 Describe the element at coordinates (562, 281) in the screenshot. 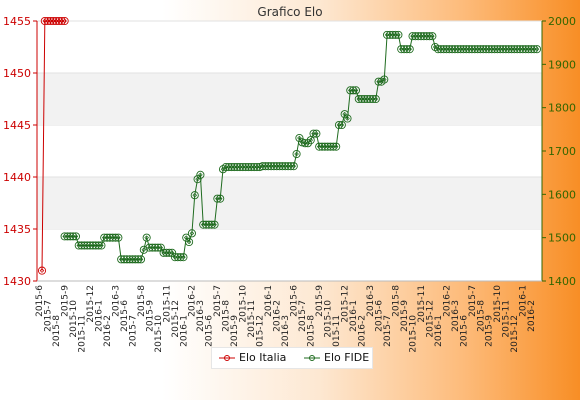

I see `y-right-tick-label: 1400` at that location.